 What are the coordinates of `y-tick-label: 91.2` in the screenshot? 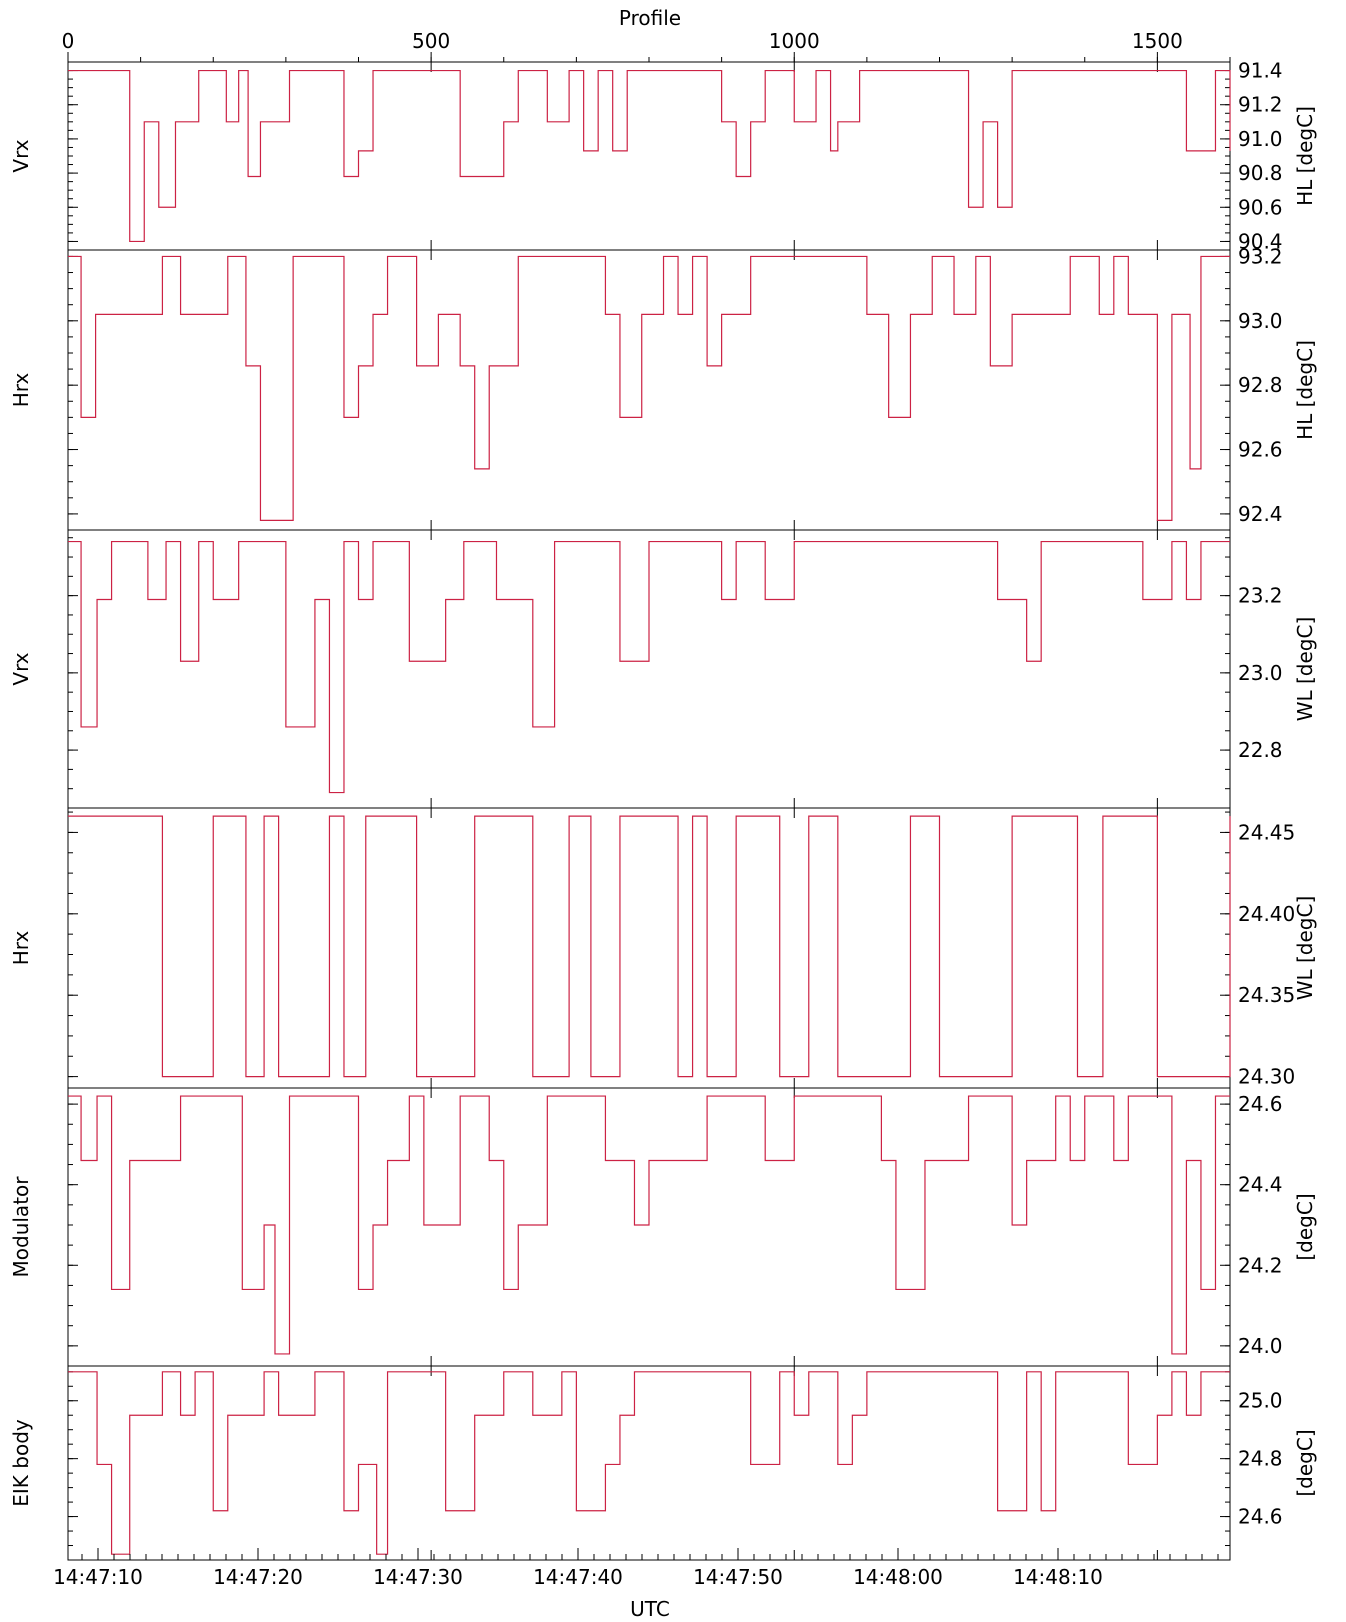 It's located at (1260, 105).